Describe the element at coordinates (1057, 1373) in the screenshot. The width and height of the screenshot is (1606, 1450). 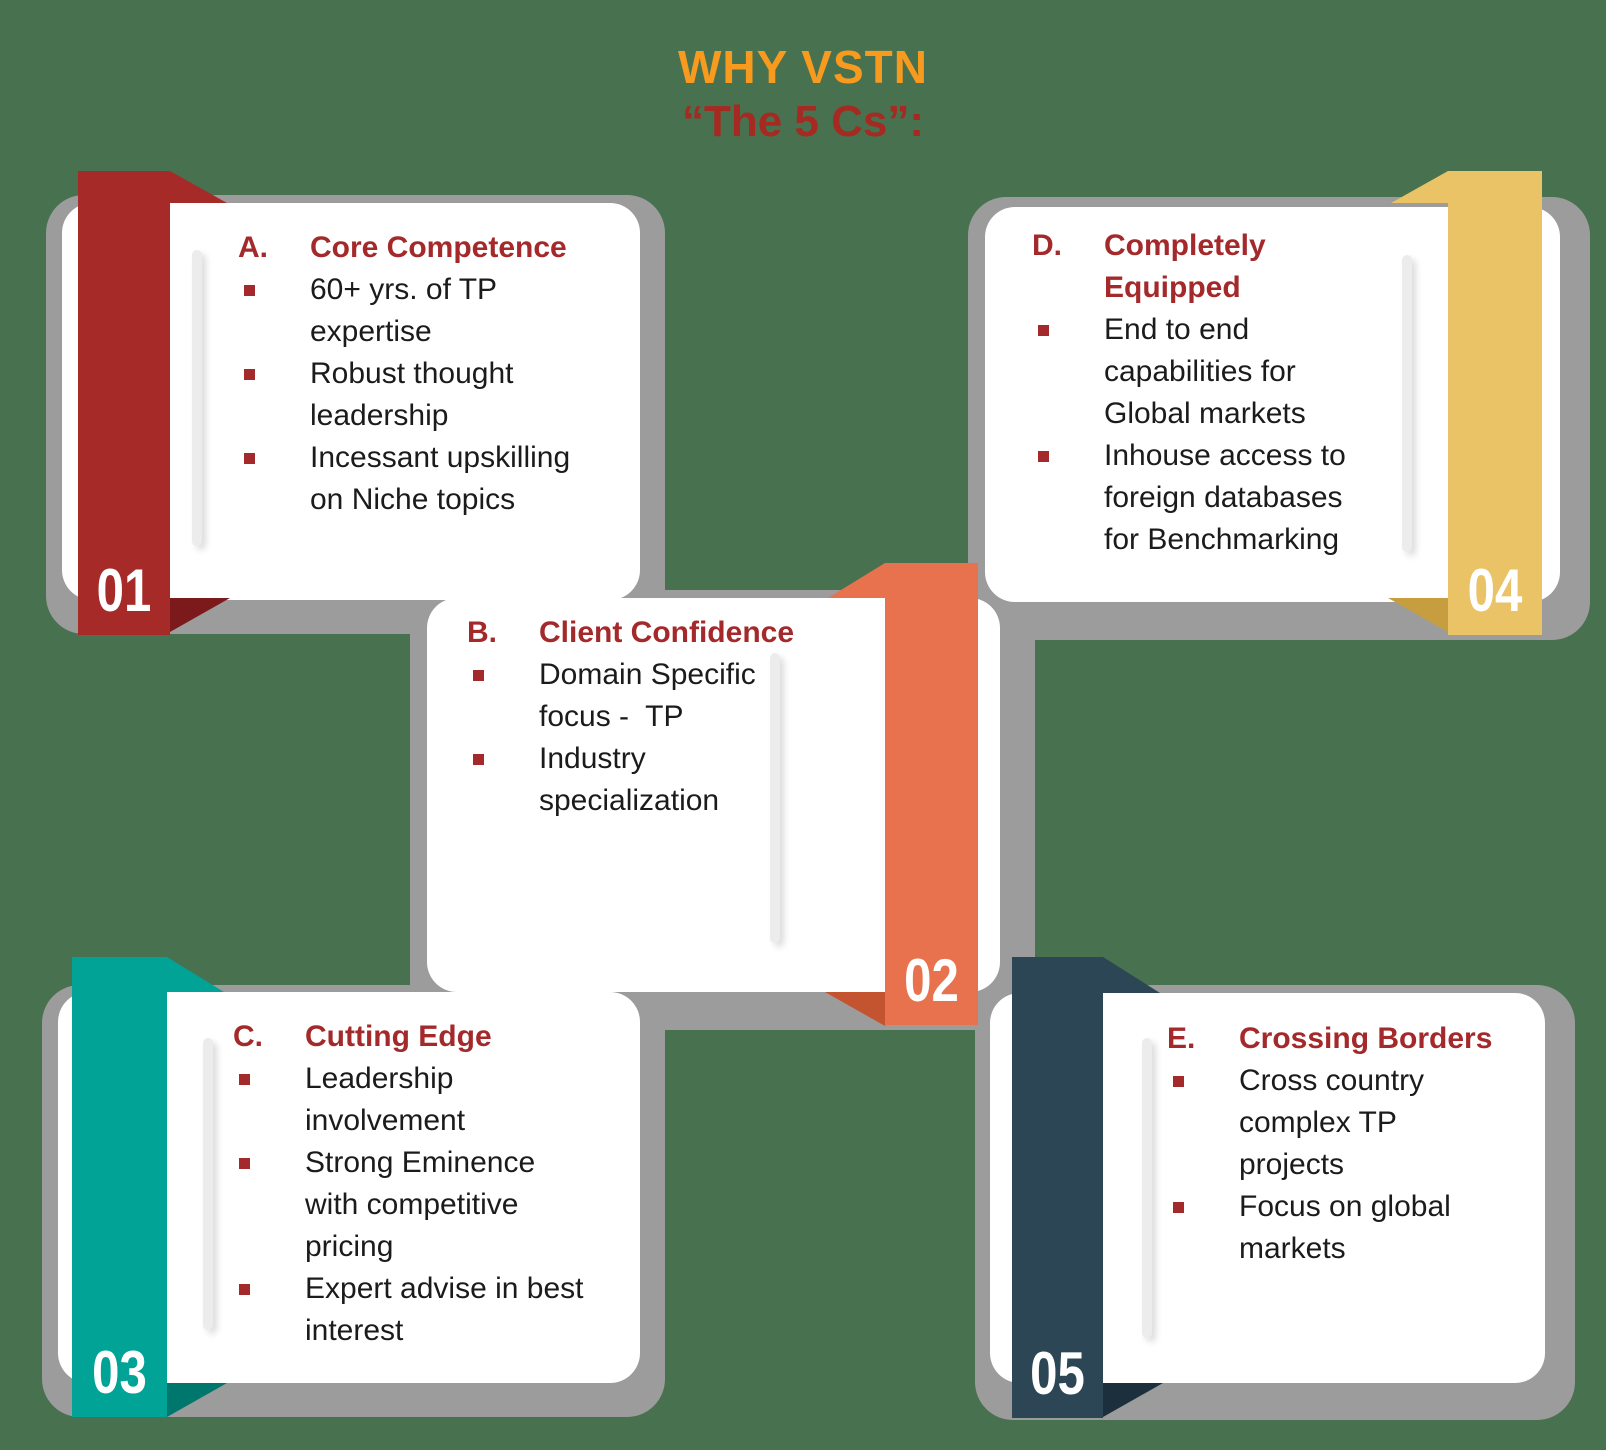
I see `card-number: 05` at that location.